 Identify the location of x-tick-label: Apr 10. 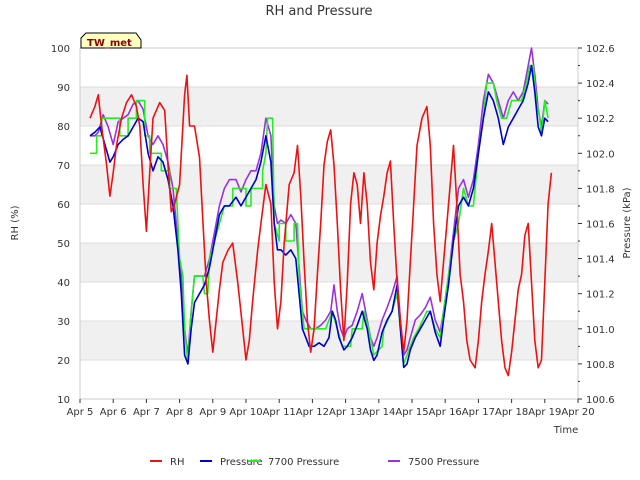
(245, 412).